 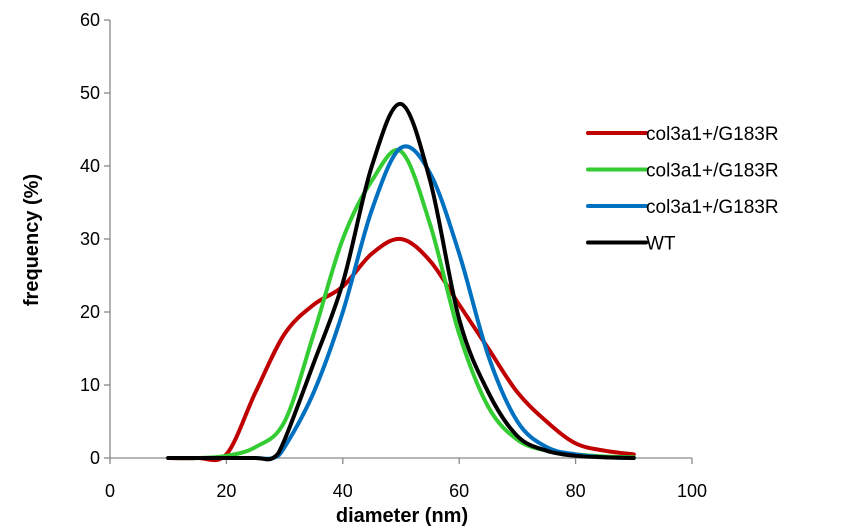 What do you see at coordinates (226, 491) in the screenshot?
I see `x-tick-label: 20` at bounding box center [226, 491].